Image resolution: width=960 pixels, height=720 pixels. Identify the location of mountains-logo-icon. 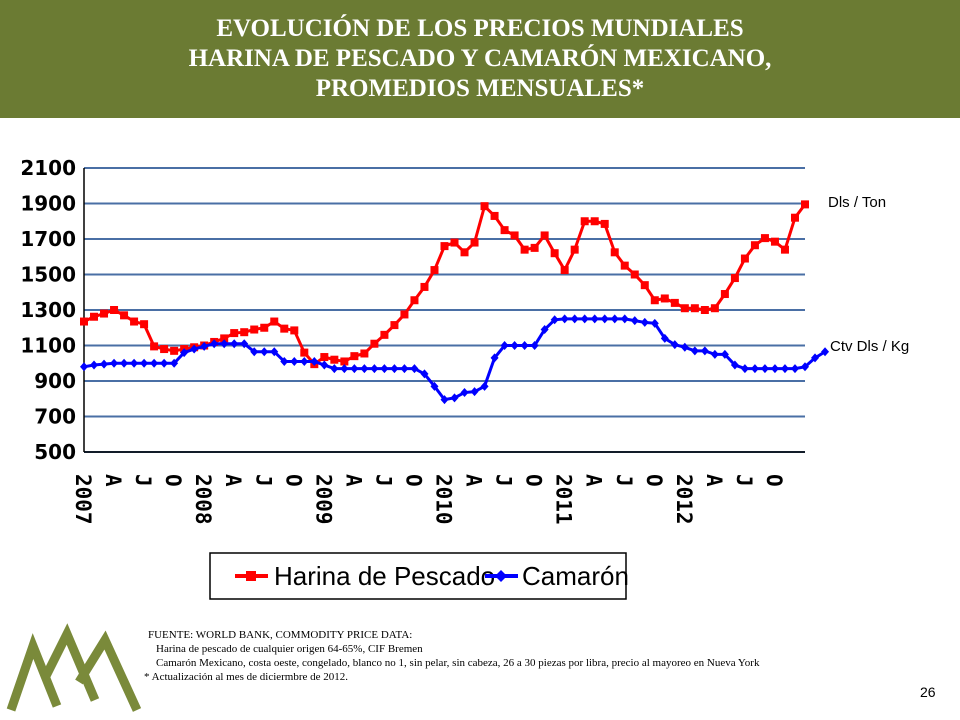
(74, 667).